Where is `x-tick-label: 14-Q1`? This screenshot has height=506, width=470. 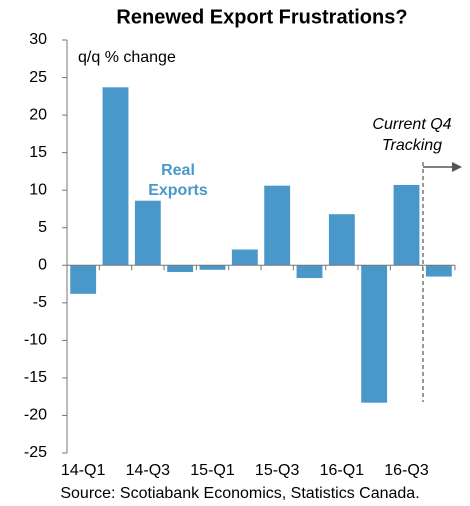
x-tick-label: 14-Q1 is located at coordinates (83, 470).